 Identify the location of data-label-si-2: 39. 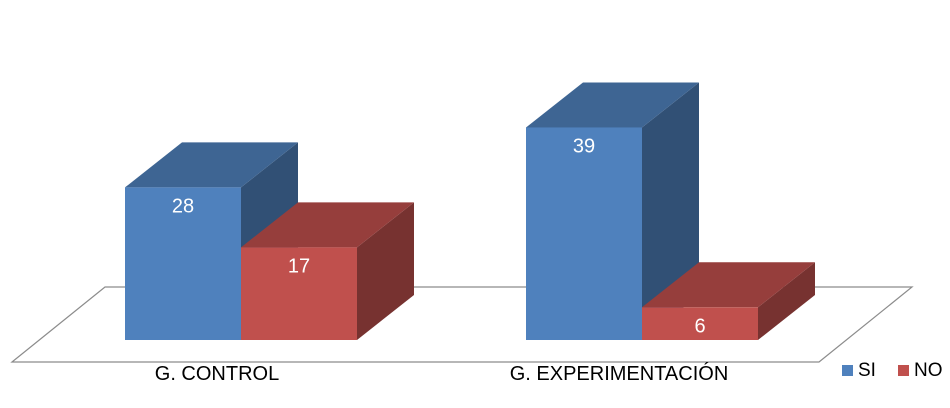
(584, 146).